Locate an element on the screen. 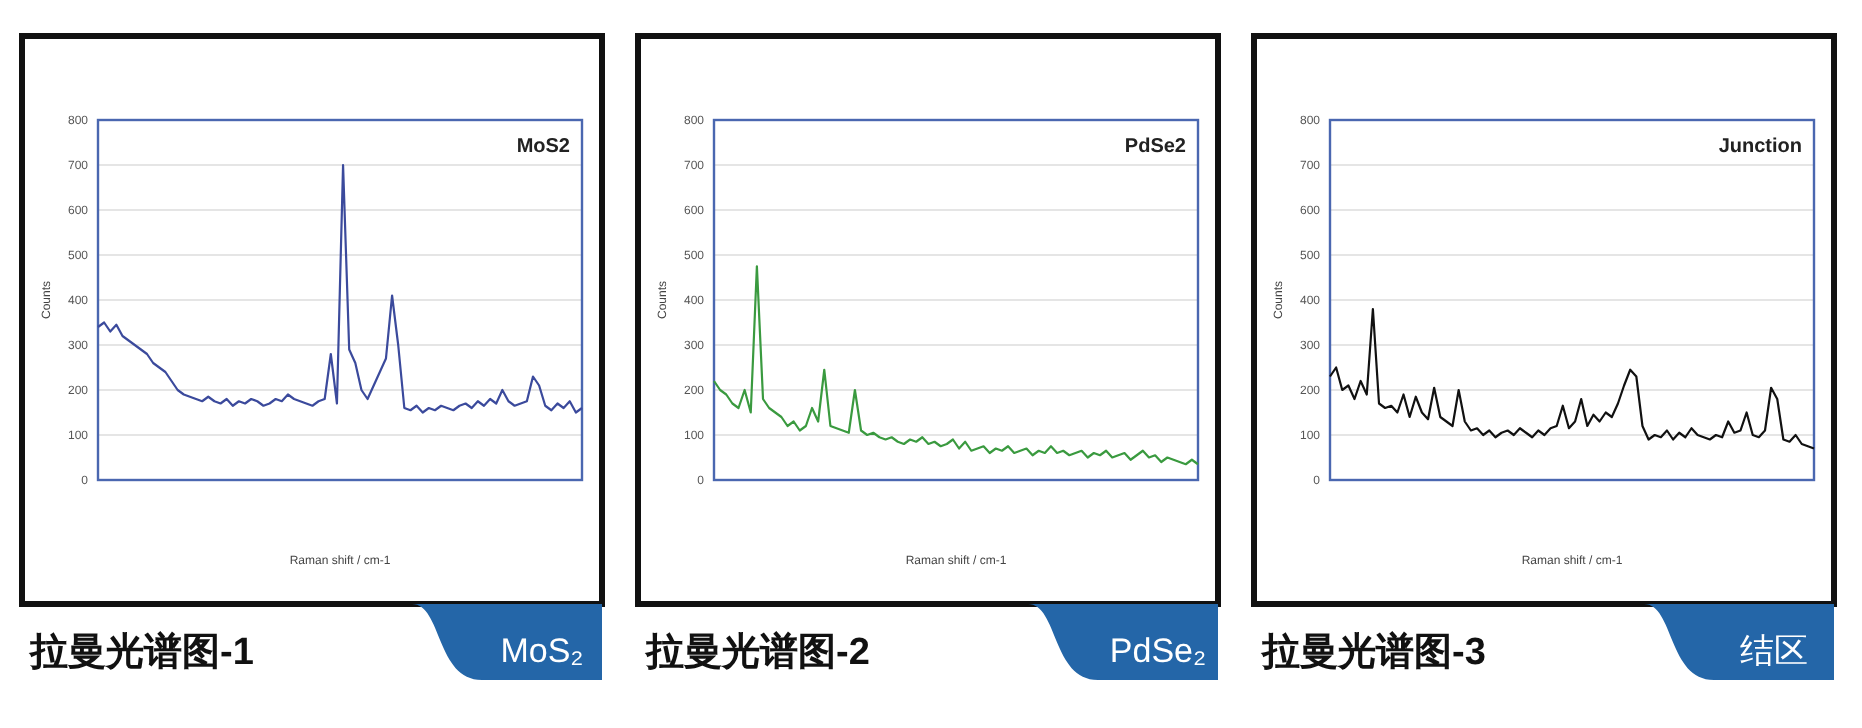  annotation: Junction is located at coordinates (1760, 147).